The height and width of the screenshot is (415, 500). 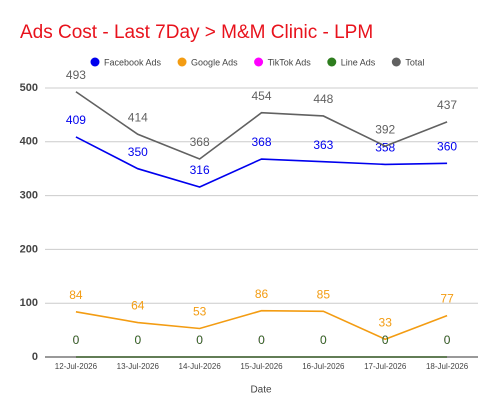 I want to click on x-tick-label: 12-Jul-2026, so click(x=76, y=366).